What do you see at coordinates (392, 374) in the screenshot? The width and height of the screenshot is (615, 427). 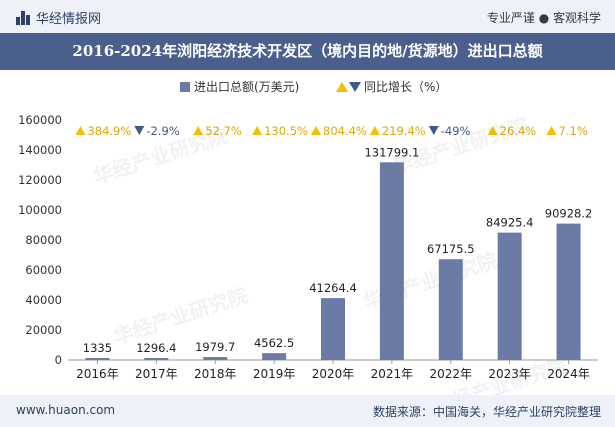 I see `x-tick-label: 2021年` at bounding box center [392, 374].